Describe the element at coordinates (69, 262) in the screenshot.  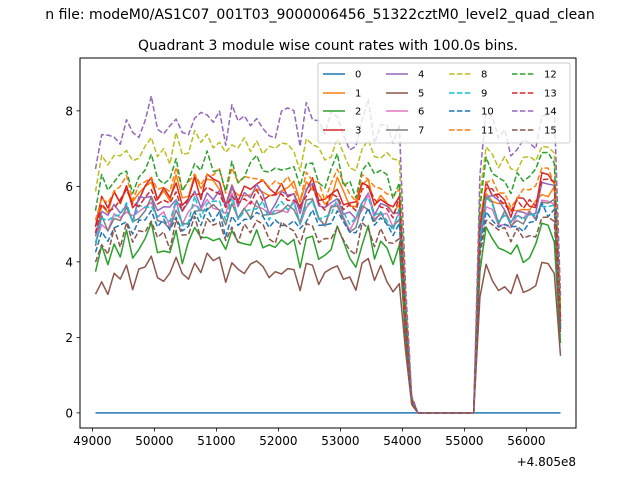
I see `y-tick-label: 4` at that location.